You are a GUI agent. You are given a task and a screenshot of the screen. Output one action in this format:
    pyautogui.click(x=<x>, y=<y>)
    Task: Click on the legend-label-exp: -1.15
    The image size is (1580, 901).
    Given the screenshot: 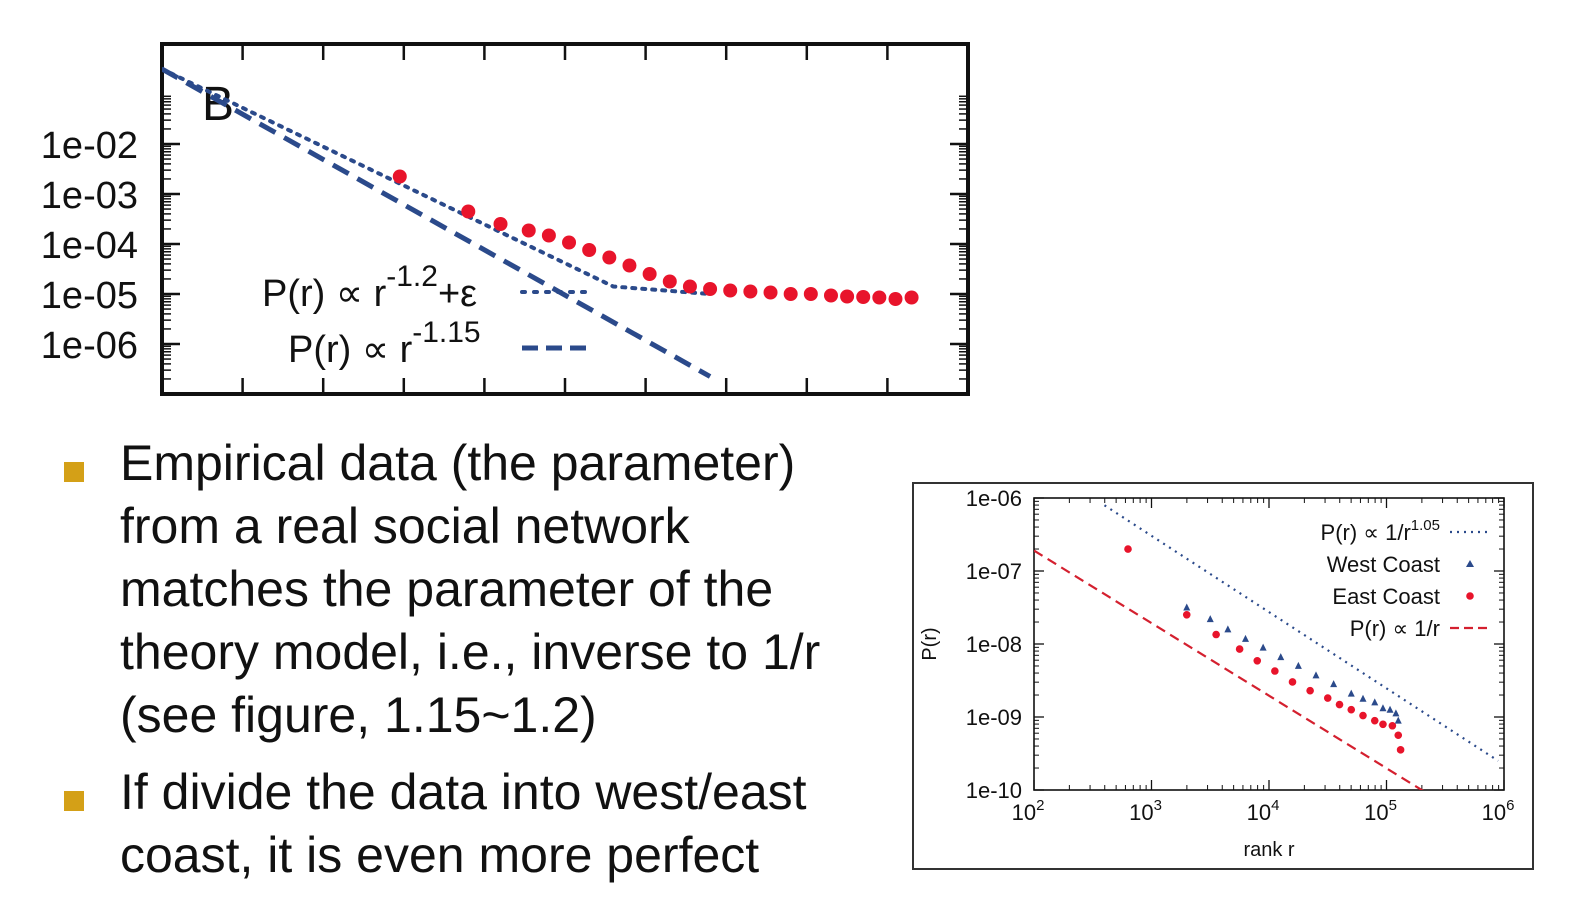 What is the action you would take?
    pyautogui.click(x=446, y=332)
    